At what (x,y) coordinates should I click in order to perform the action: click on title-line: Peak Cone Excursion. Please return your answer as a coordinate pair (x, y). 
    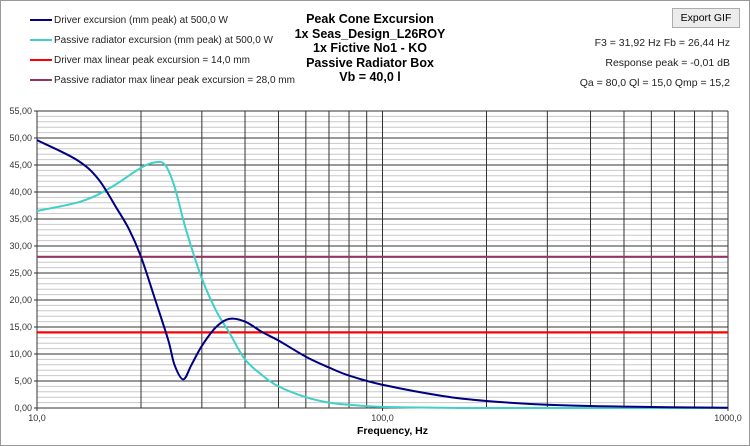
    Looking at the image, I should click on (370, 19).